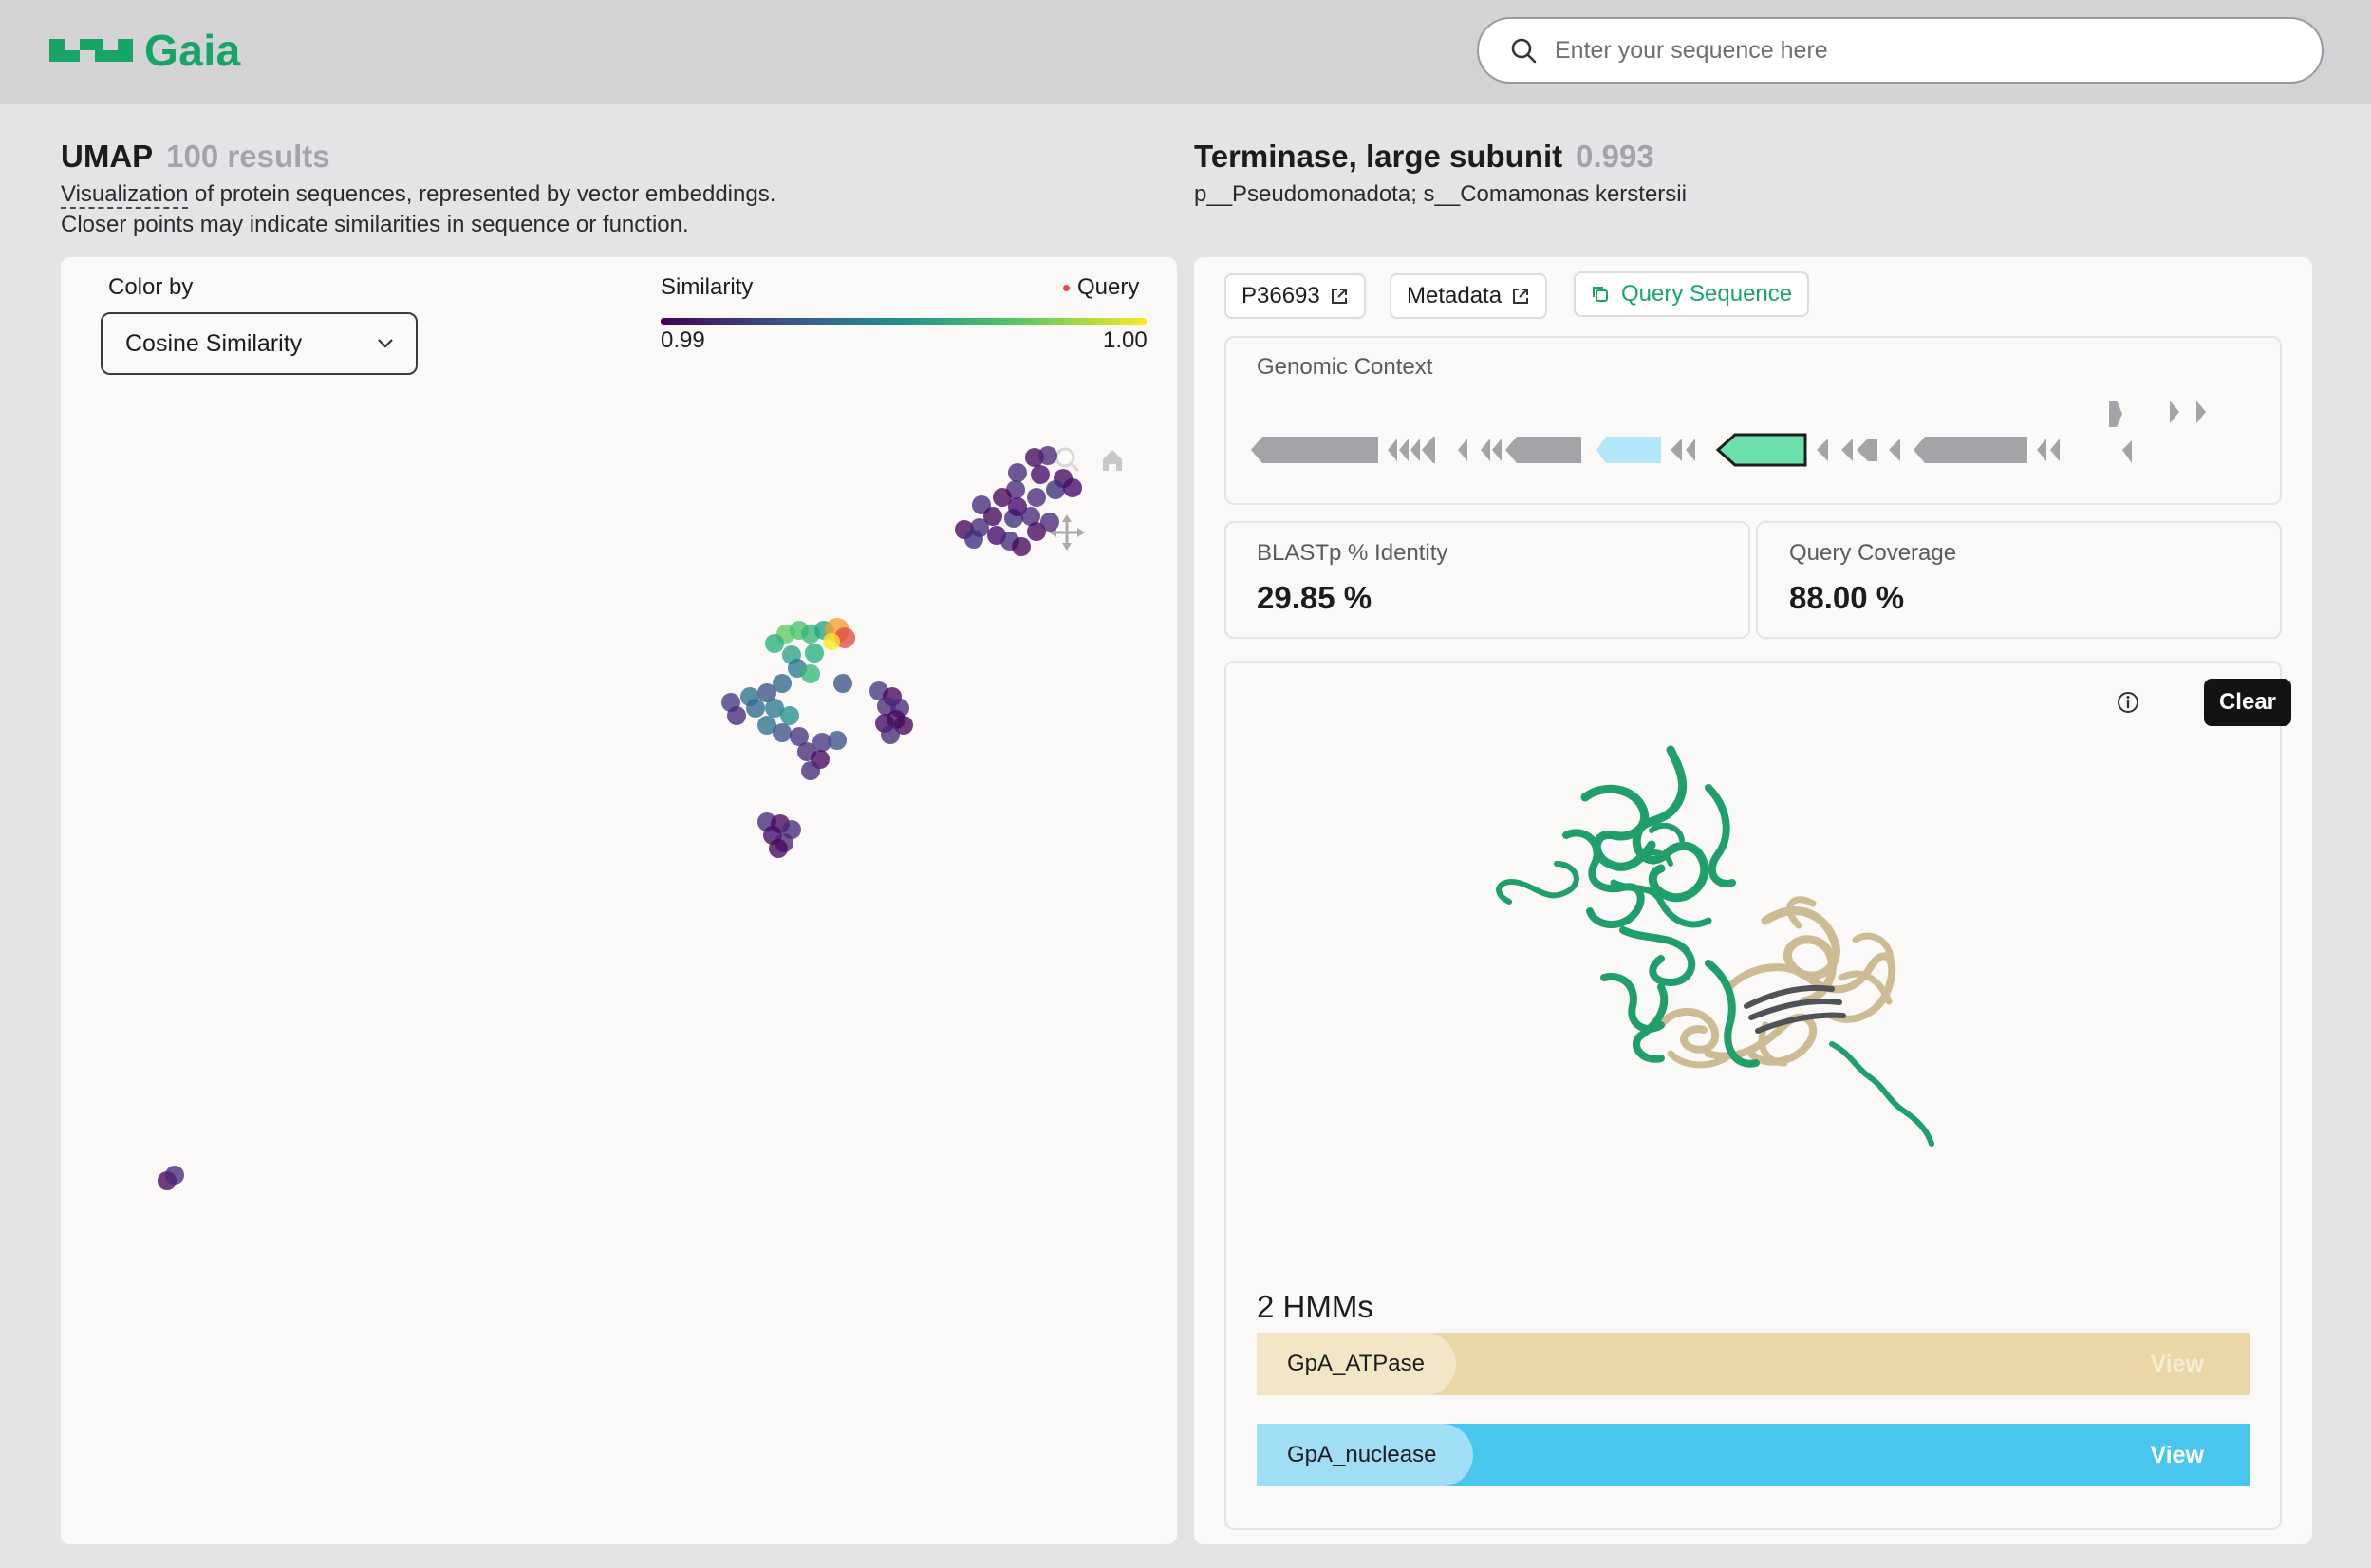  I want to click on query-gene-arrow, so click(1761, 450).